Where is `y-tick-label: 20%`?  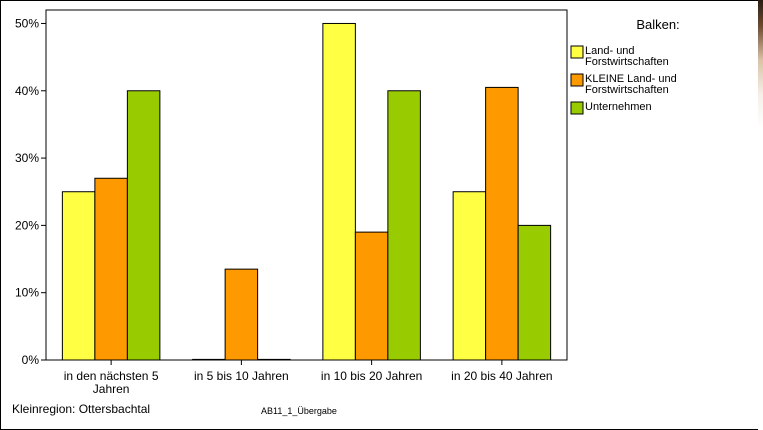 y-tick-label: 20% is located at coordinates (27, 225).